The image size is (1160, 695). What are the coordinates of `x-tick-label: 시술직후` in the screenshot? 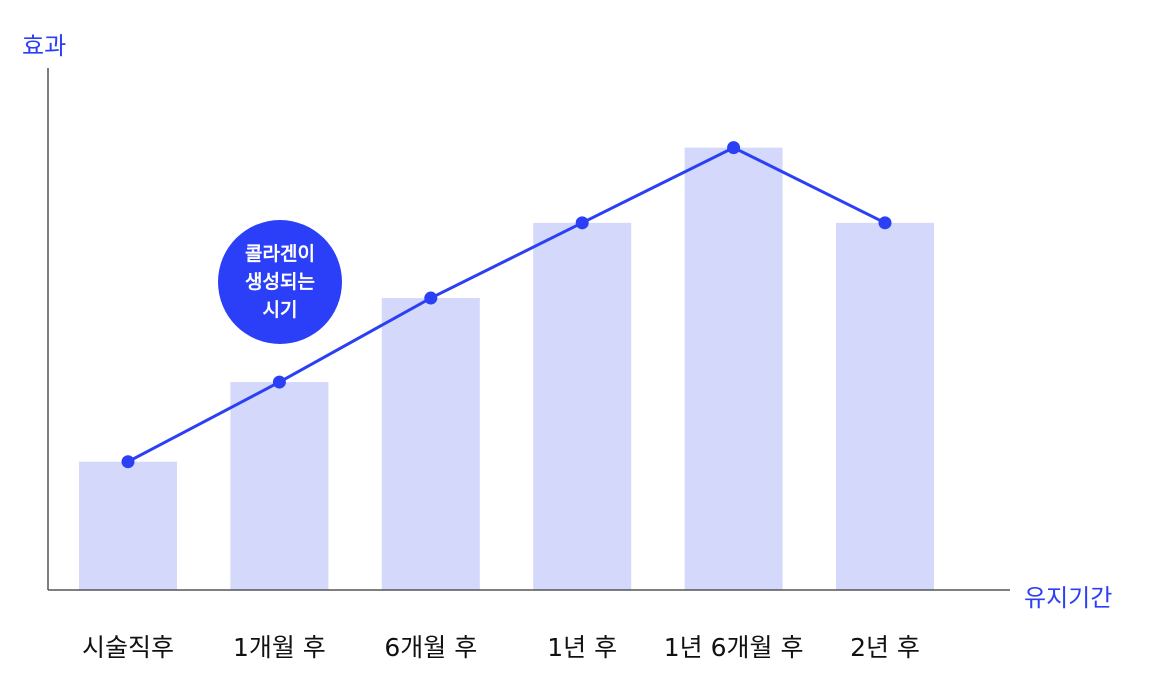 It's located at (127, 647).